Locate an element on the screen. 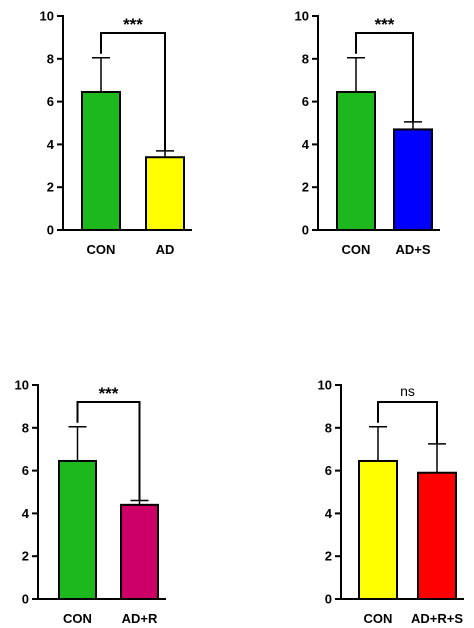  category-label: AD is located at coordinates (165, 249).